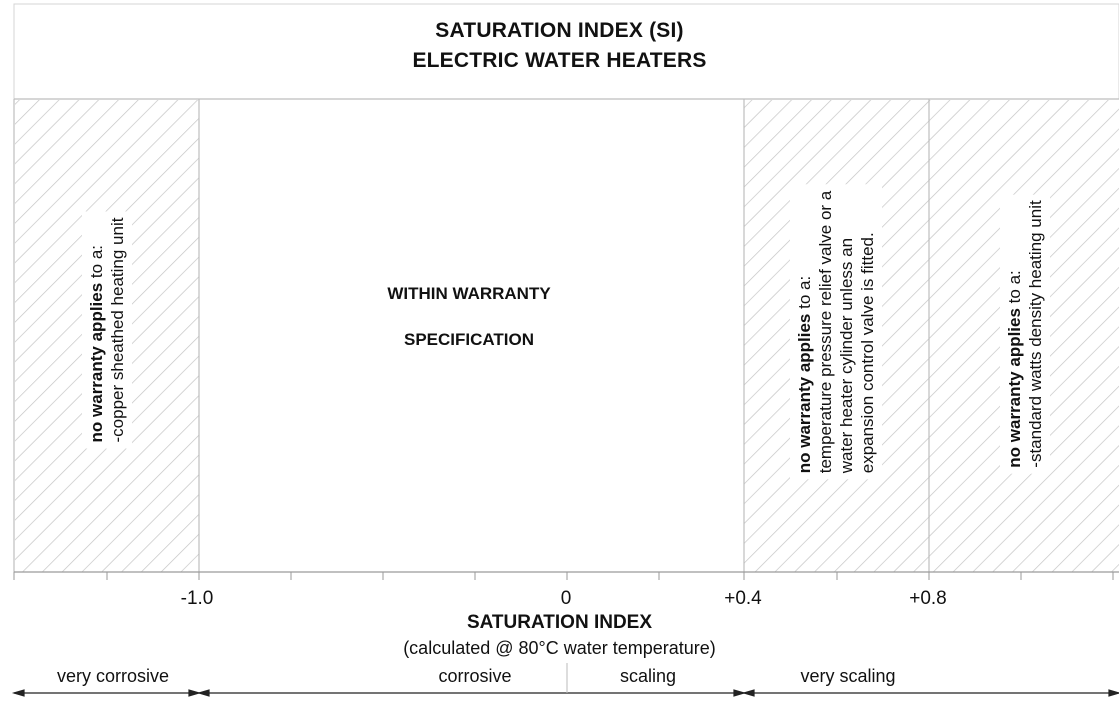  I want to click on zone-left-line2: -copper sheathed heating unit, so click(117, 330).